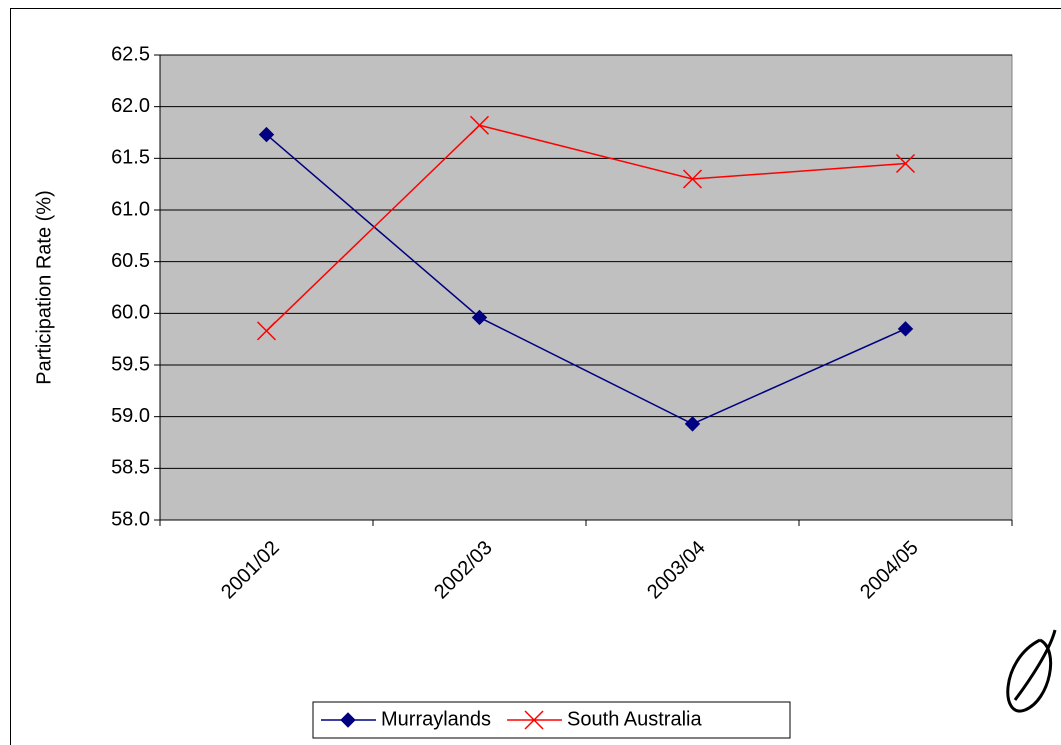 This screenshot has height=745, width=1061. Describe the element at coordinates (130, 209) in the screenshot. I see `y-tick-label: 61.0` at that location.